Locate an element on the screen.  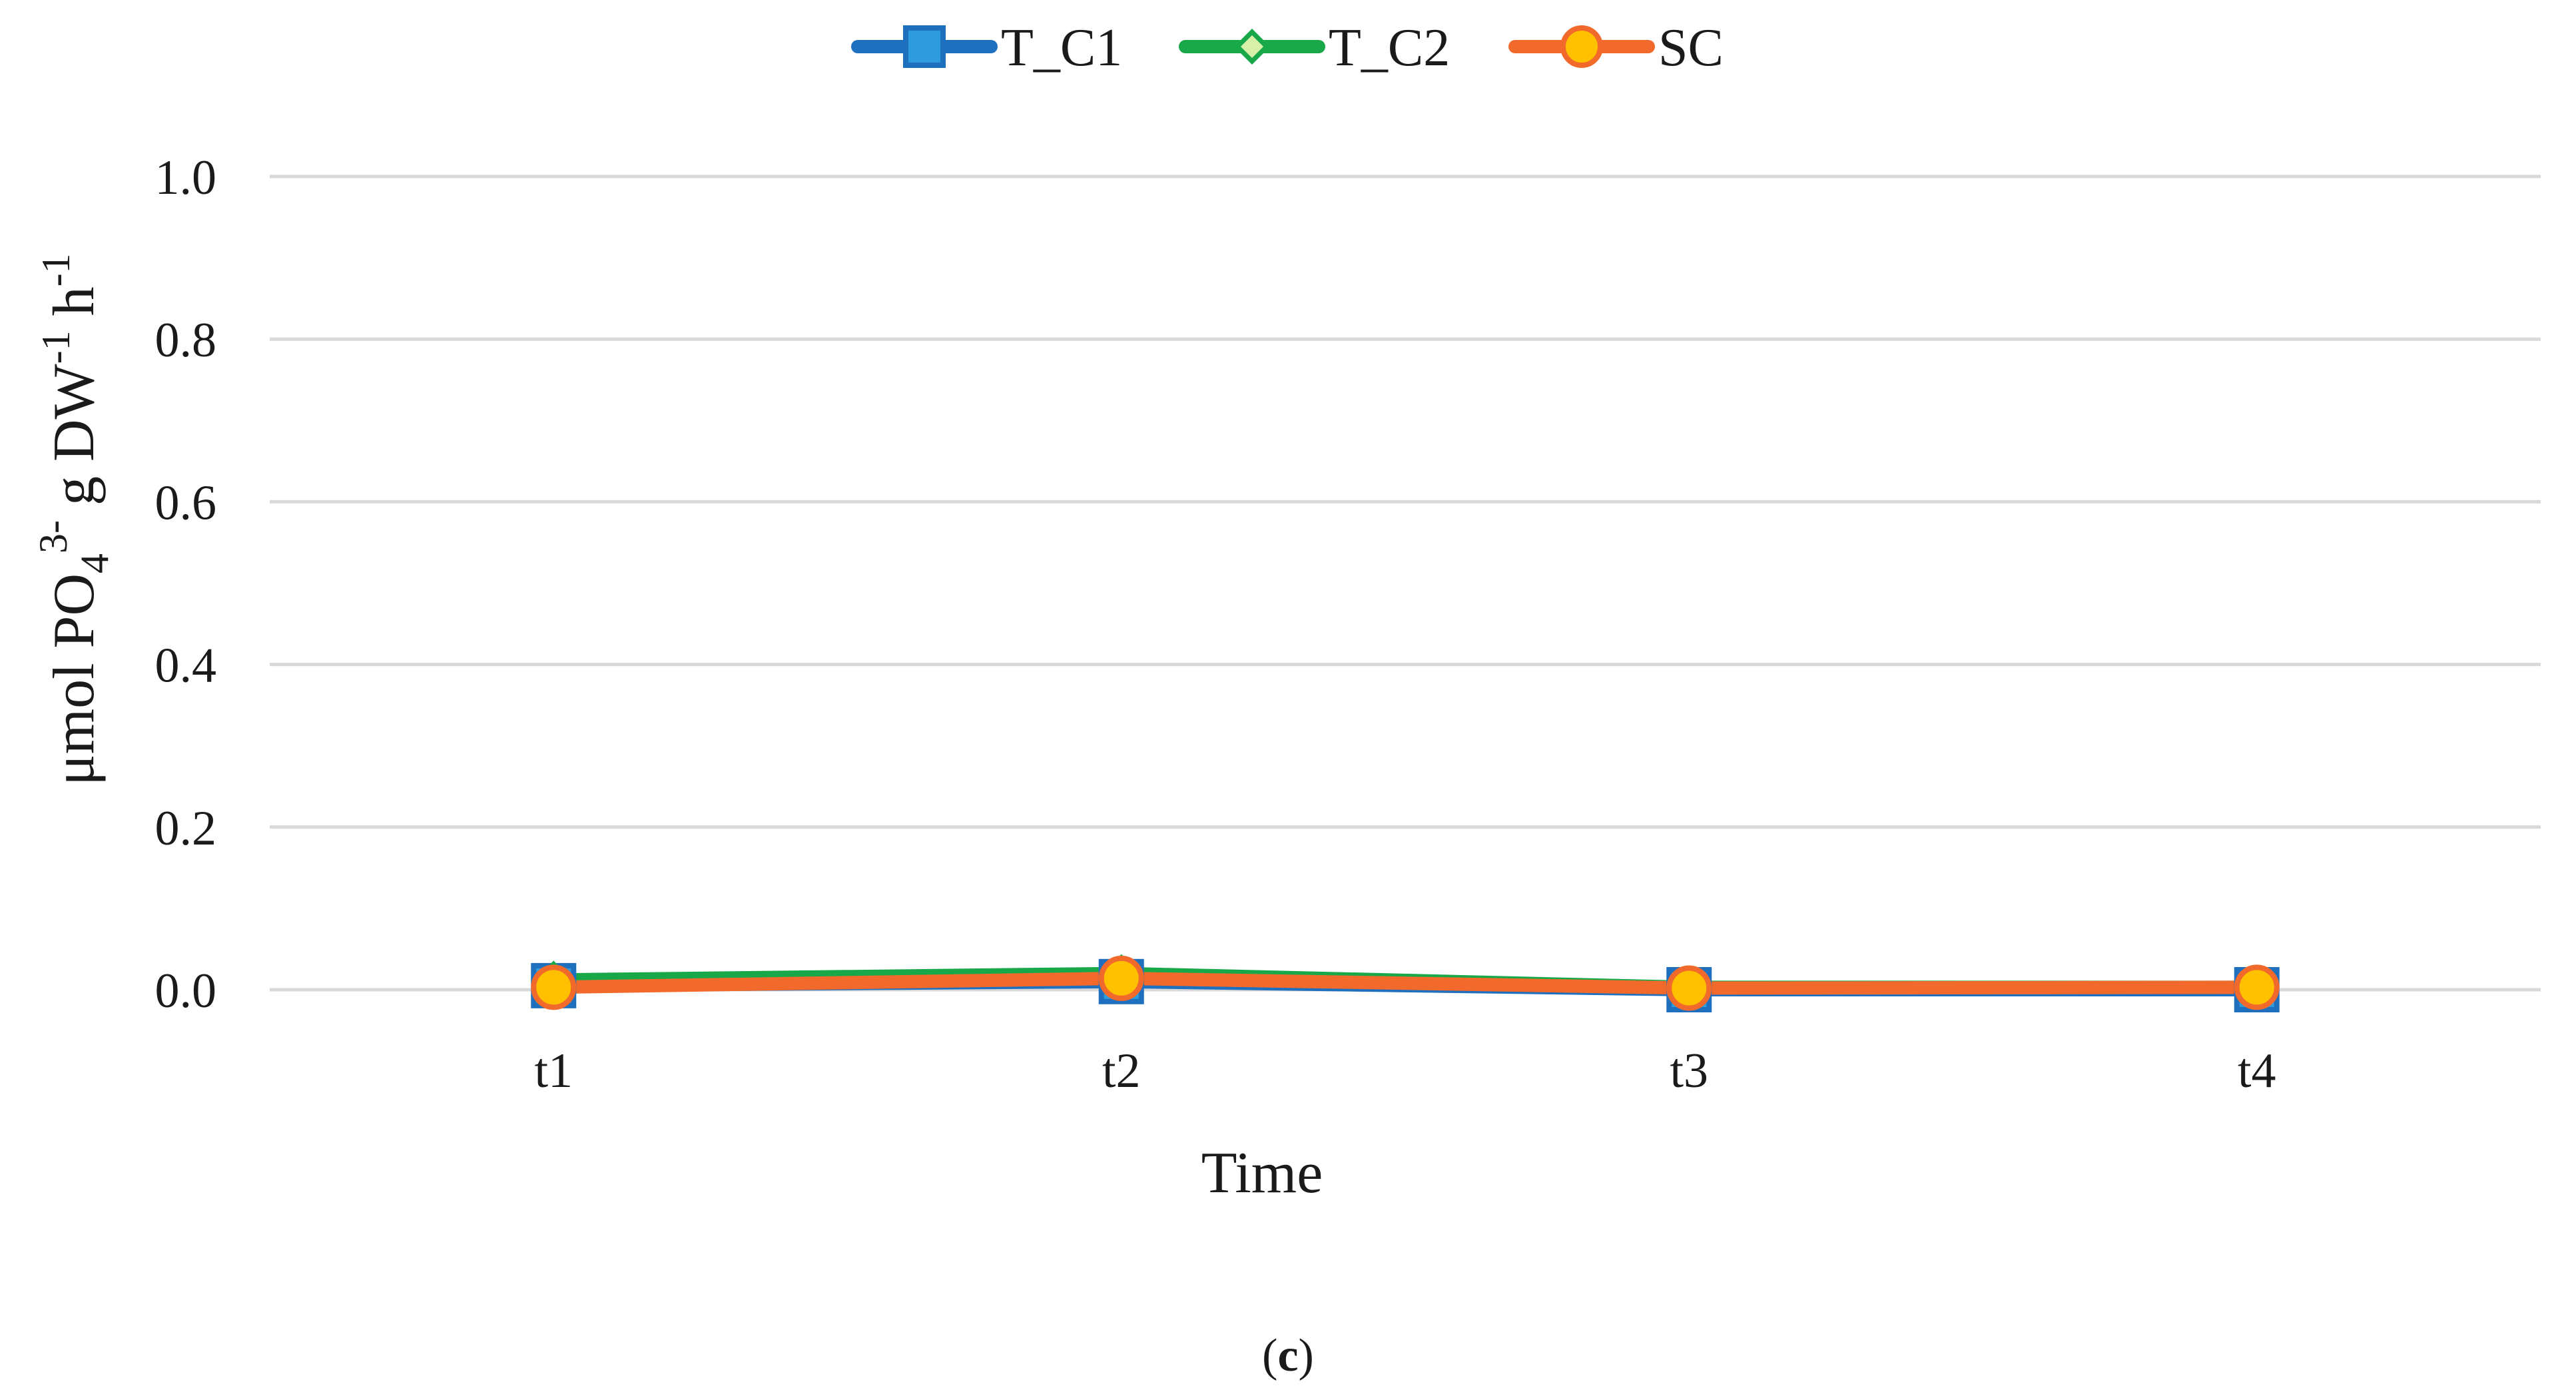
y-tick-label: 0.0 is located at coordinates (186, 991).